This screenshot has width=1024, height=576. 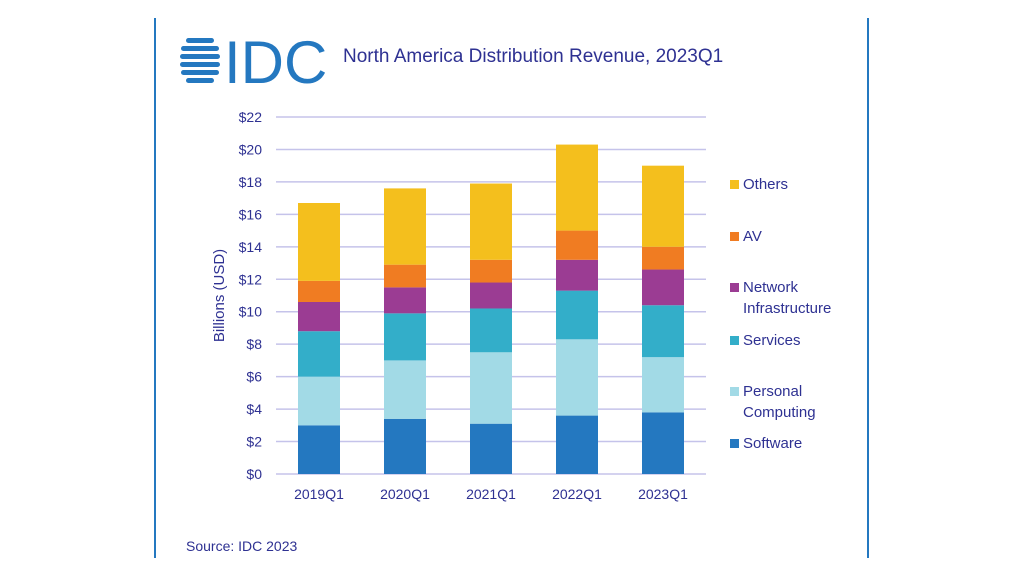 What do you see at coordinates (254, 344) in the screenshot?
I see `y-tick-label: $8` at bounding box center [254, 344].